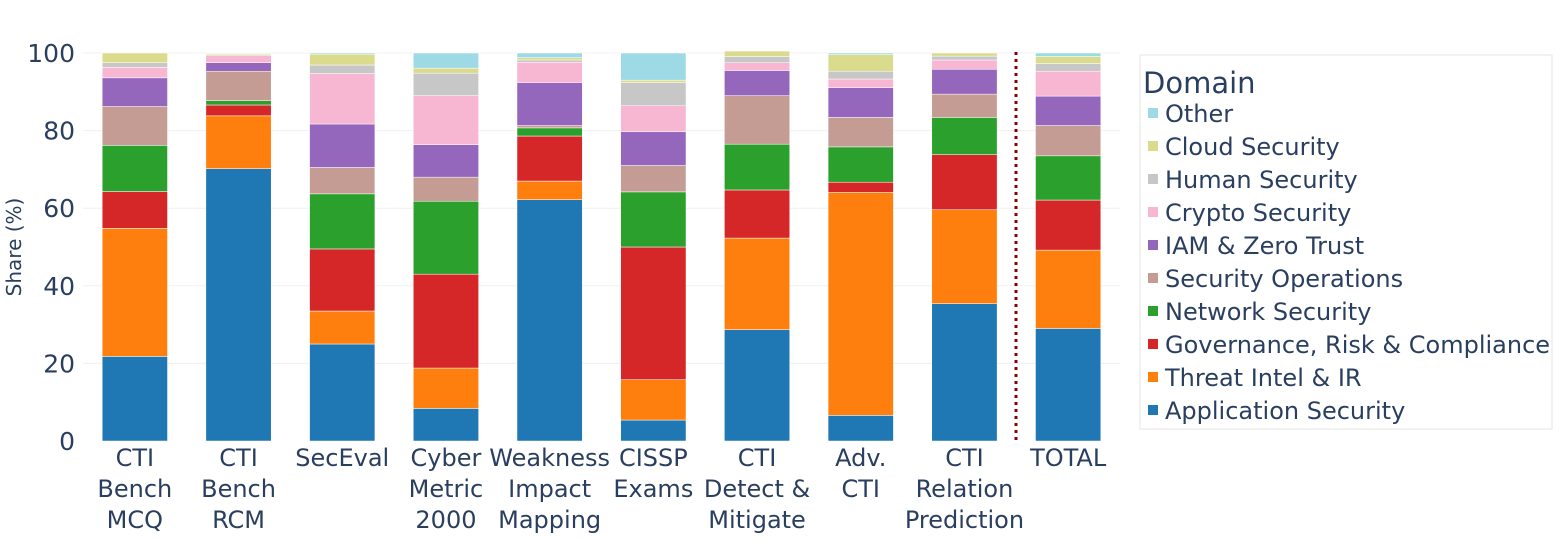 Image resolution: width=1560 pixels, height=540 pixels. I want to click on x-tick-label: CTI Relation Prediction, so click(964, 489).